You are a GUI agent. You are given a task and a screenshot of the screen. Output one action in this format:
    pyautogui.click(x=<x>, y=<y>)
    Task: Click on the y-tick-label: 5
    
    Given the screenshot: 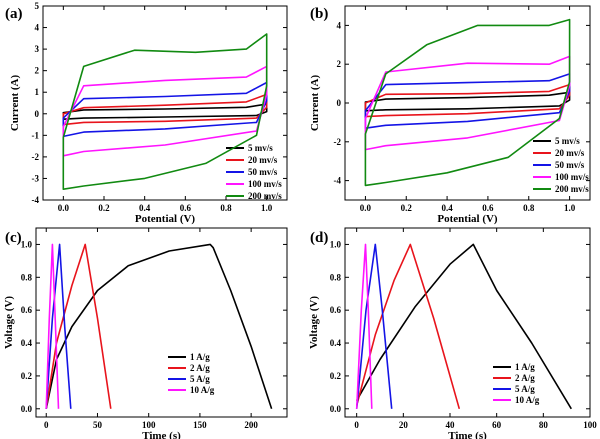 What is the action you would take?
    pyautogui.click(x=37, y=6)
    